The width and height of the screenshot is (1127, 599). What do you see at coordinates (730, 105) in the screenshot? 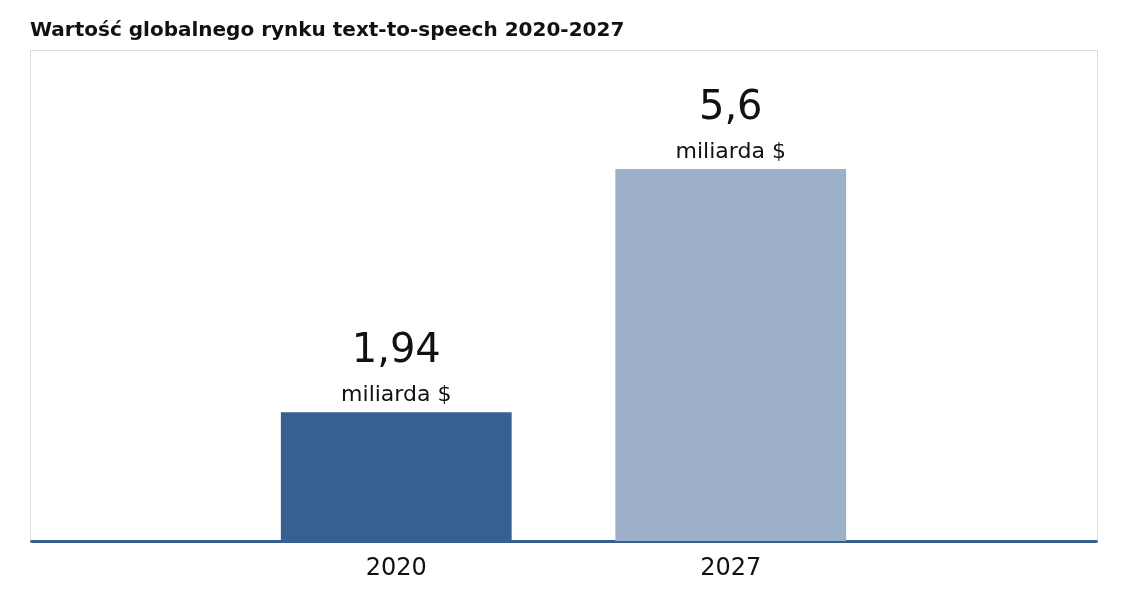
I see `data-label: 5,6` at bounding box center [730, 105].